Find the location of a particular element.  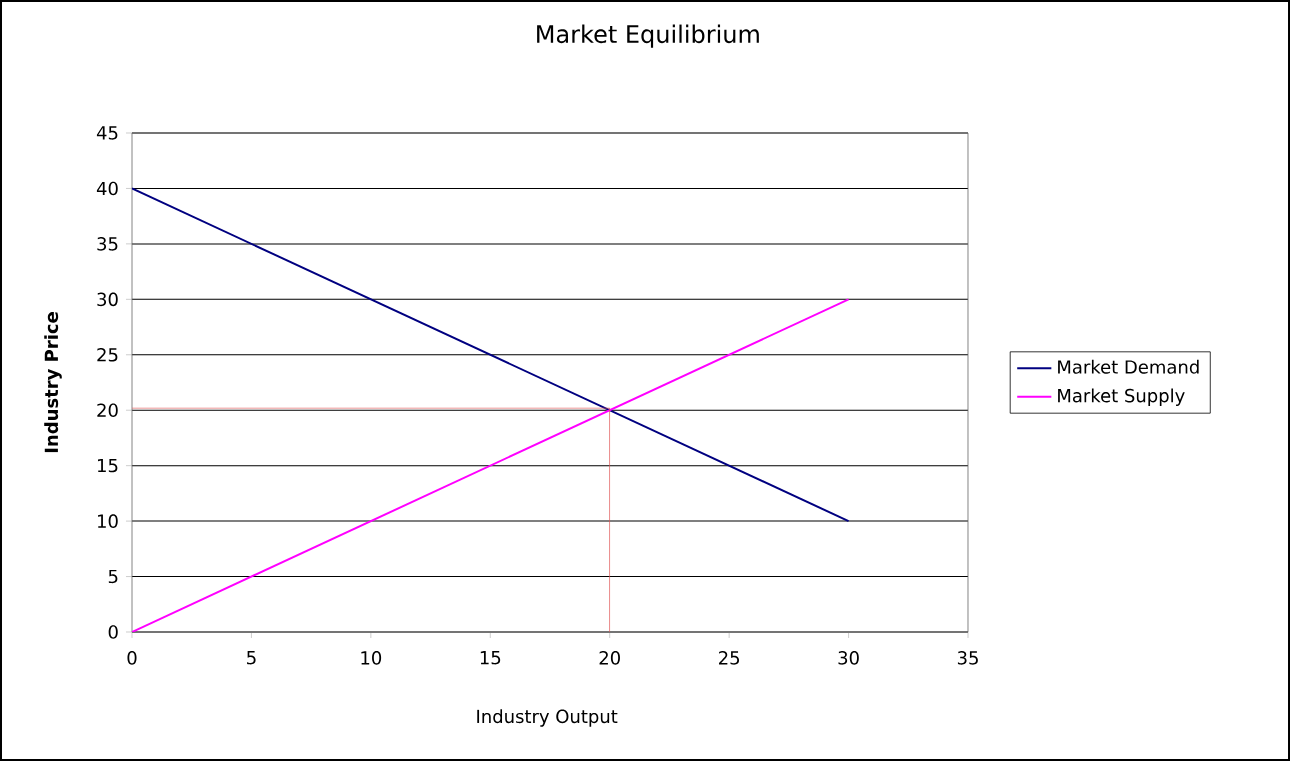

y-tick-label: 45 is located at coordinates (107, 133).